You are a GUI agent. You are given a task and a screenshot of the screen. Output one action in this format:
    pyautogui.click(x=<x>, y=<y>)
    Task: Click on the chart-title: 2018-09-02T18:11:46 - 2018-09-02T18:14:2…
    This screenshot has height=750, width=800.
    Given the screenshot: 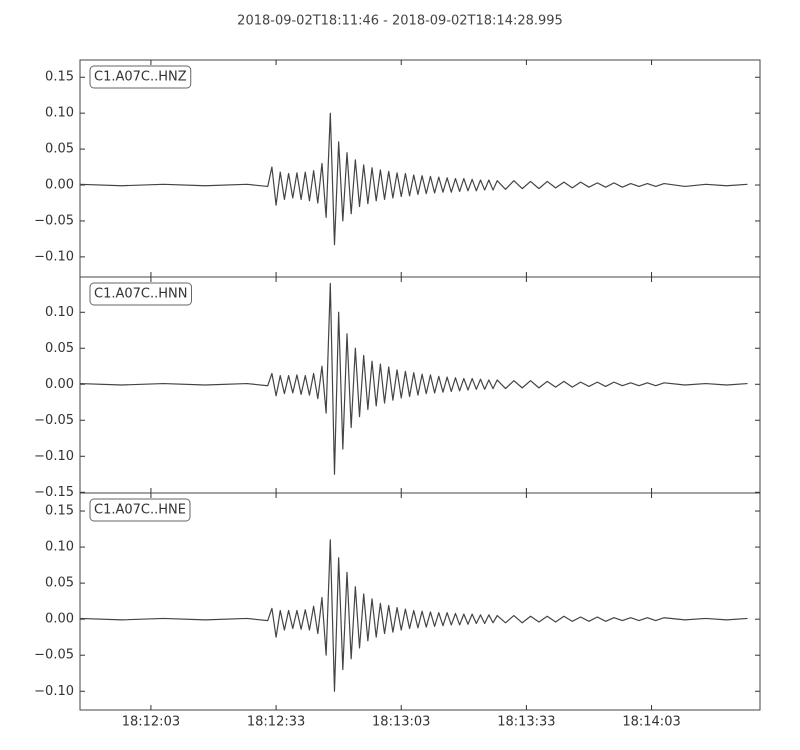 What is the action you would take?
    pyautogui.click(x=400, y=21)
    